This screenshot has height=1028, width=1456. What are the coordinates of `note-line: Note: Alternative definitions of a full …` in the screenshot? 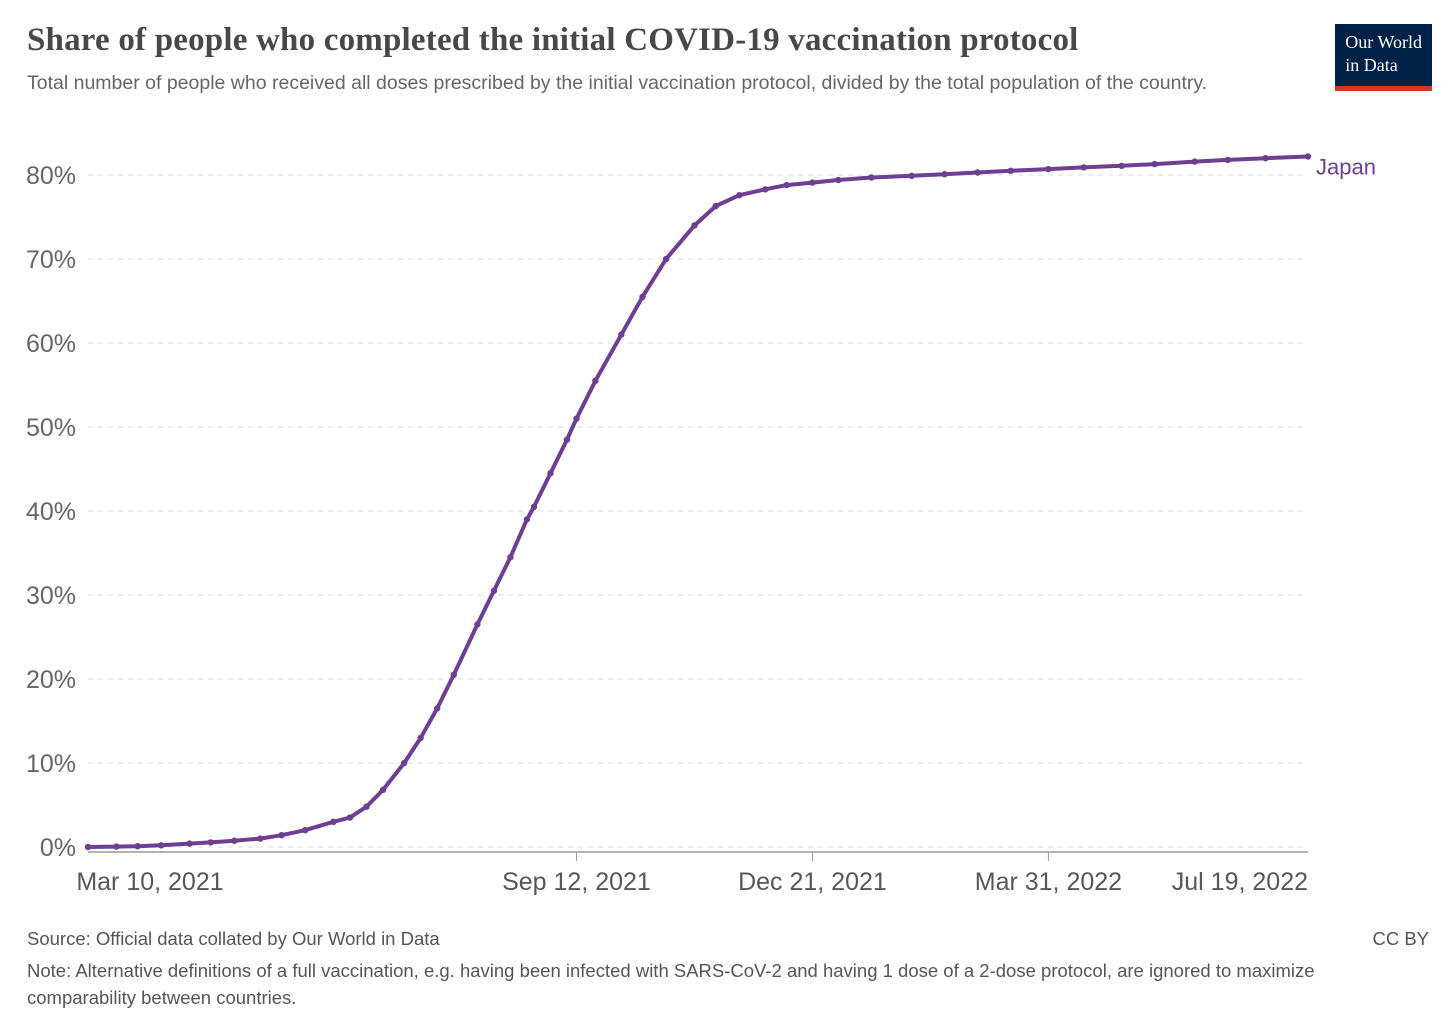 It's located at (671, 983).